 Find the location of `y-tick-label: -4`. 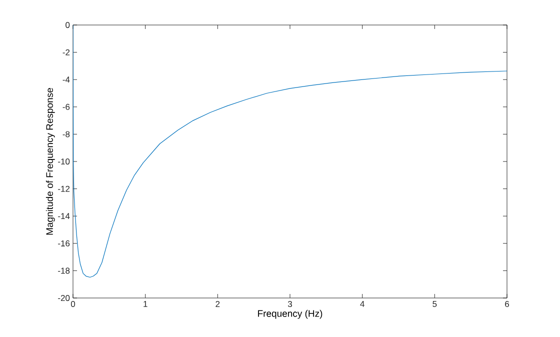

y-tick-label: -4 is located at coordinates (66, 79).